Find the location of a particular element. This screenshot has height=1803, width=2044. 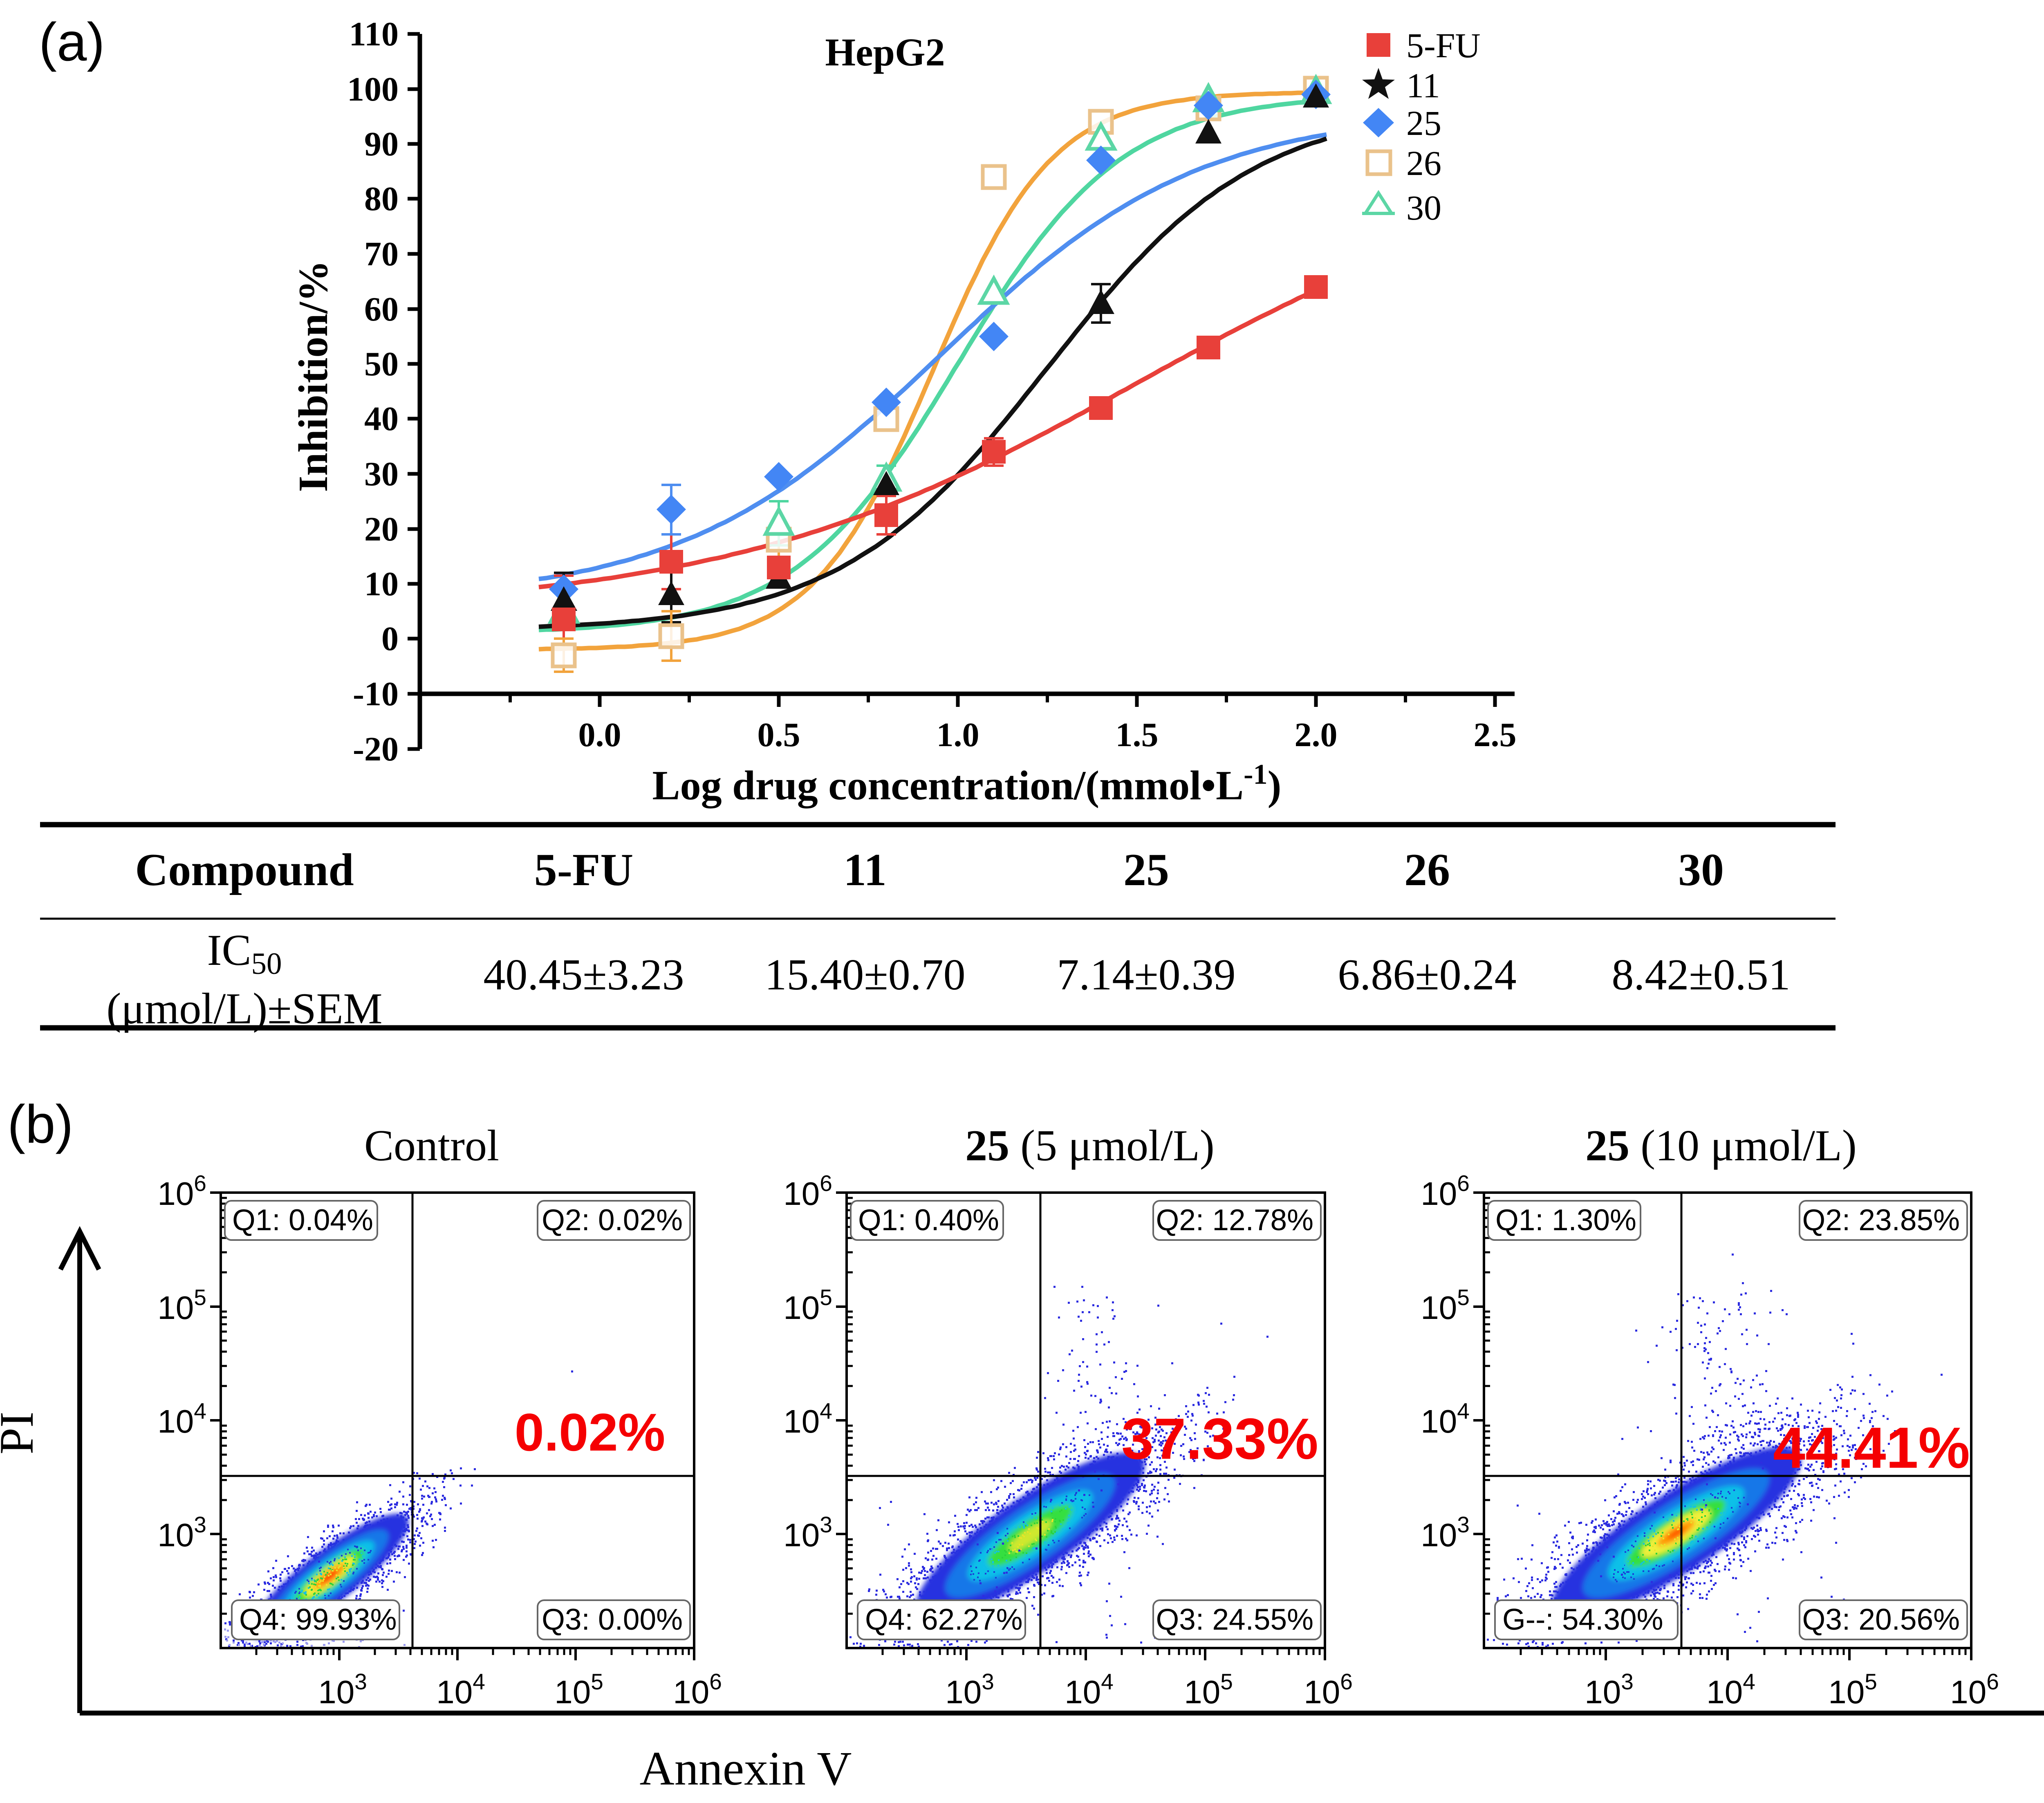

svg-text: 1.5 is located at coordinates (1138, 735).